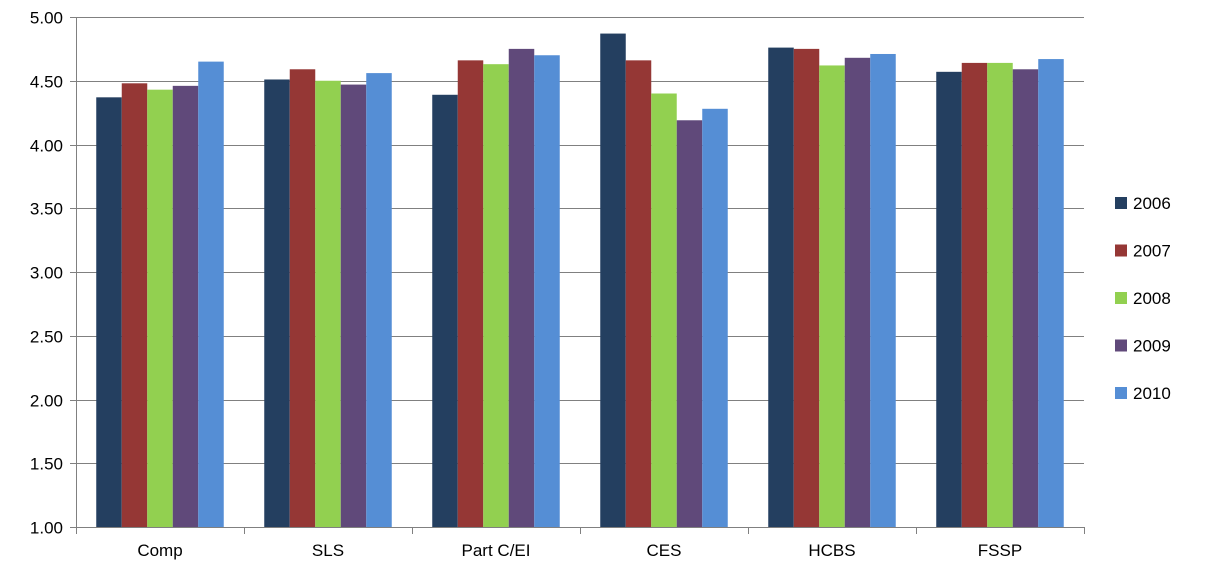 The height and width of the screenshot is (583, 1209). What do you see at coordinates (806, 288) in the screenshot?
I see `bar-2007-hcbs` at bounding box center [806, 288].